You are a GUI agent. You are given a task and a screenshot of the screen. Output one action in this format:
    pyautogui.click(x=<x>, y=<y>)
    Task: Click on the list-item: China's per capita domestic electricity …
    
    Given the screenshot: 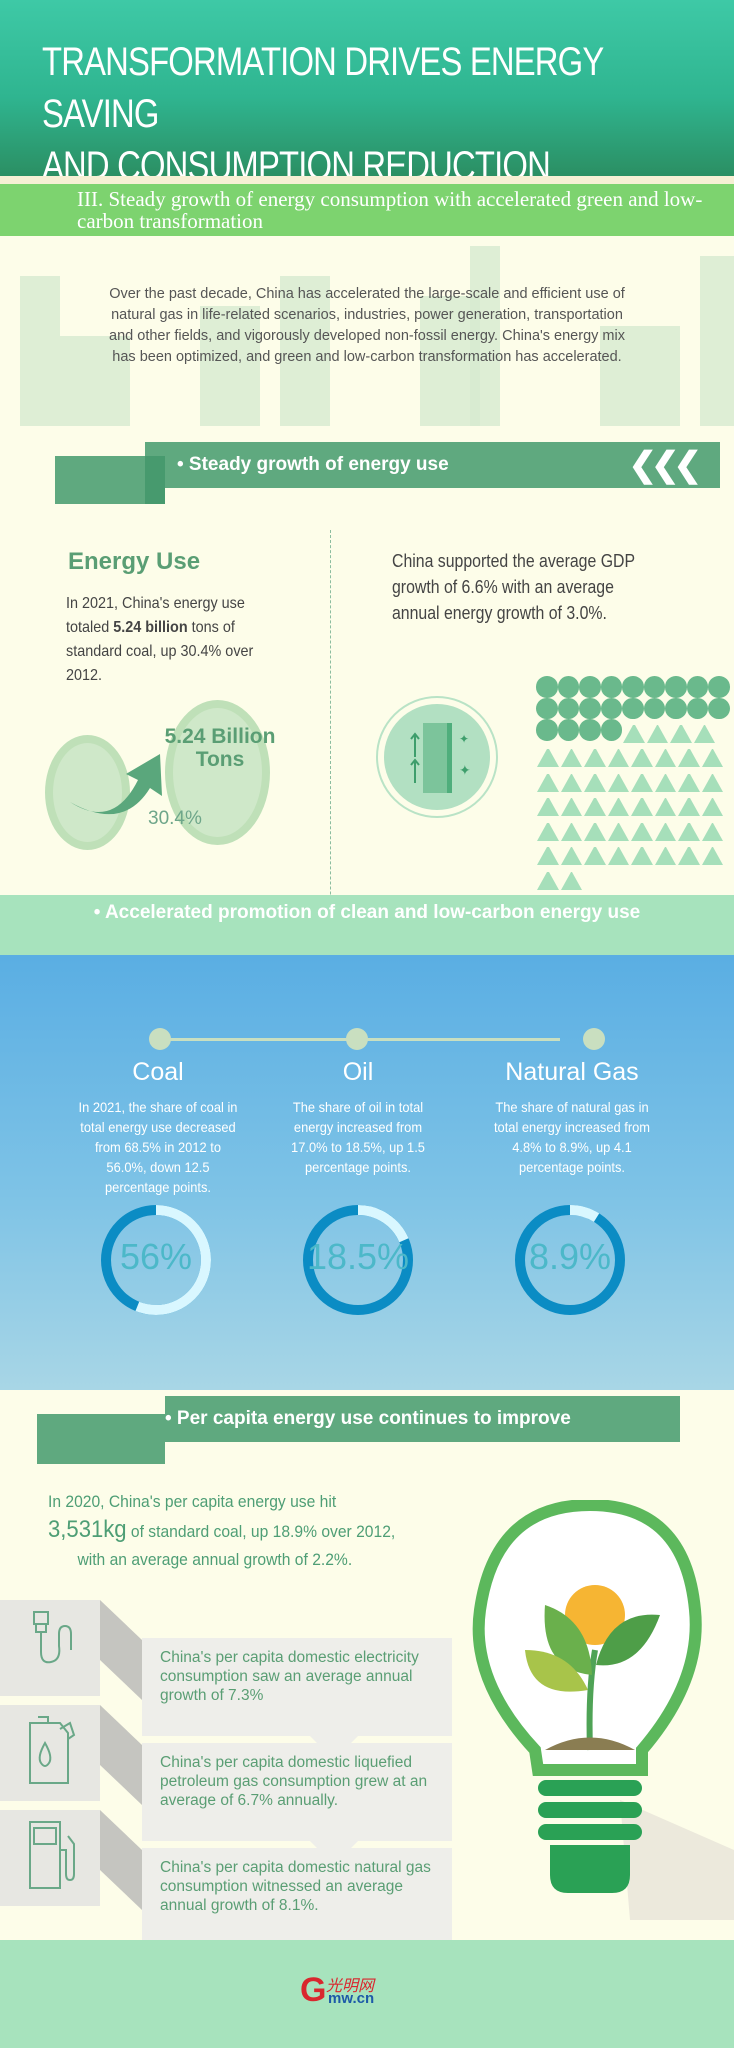 What is the action you would take?
    pyautogui.click(x=230, y=1680)
    